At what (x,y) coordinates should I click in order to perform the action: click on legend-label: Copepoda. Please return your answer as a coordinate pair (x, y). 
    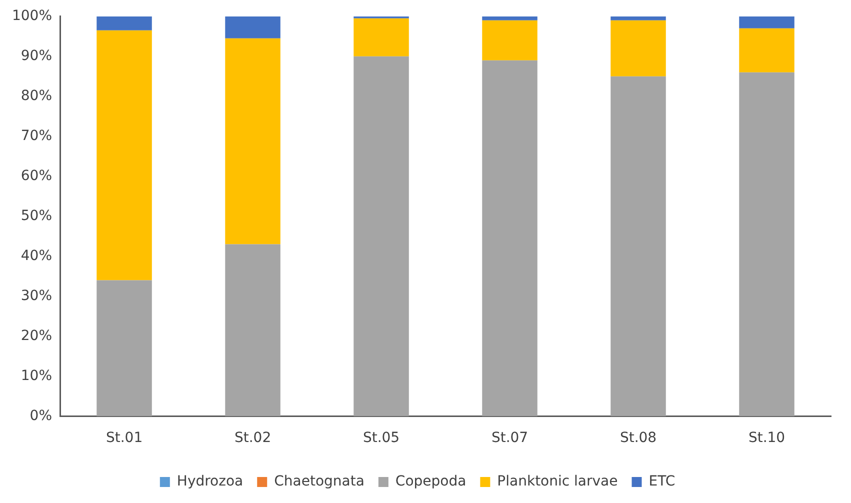
    Looking at the image, I should click on (430, 482).